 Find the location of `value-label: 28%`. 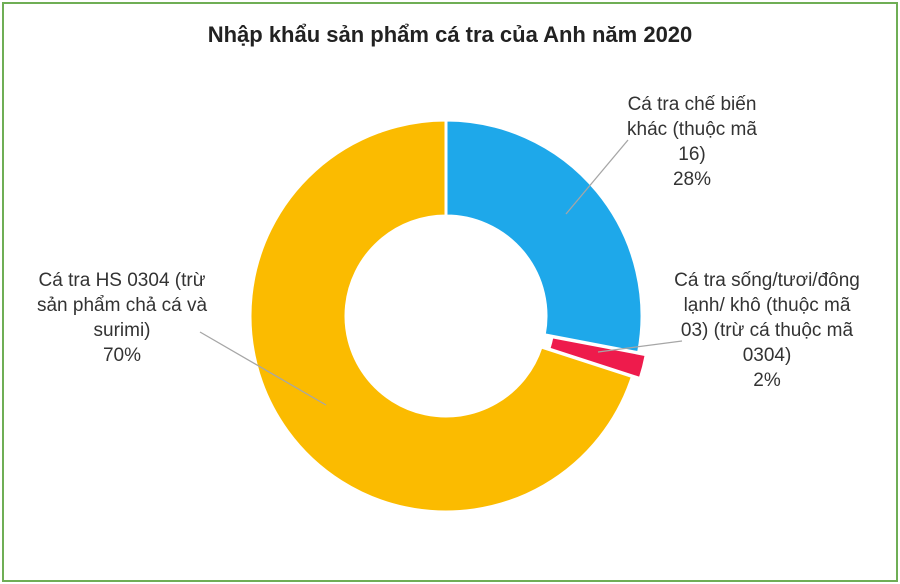

value-label: 28% is located at coordinates (692, 179).